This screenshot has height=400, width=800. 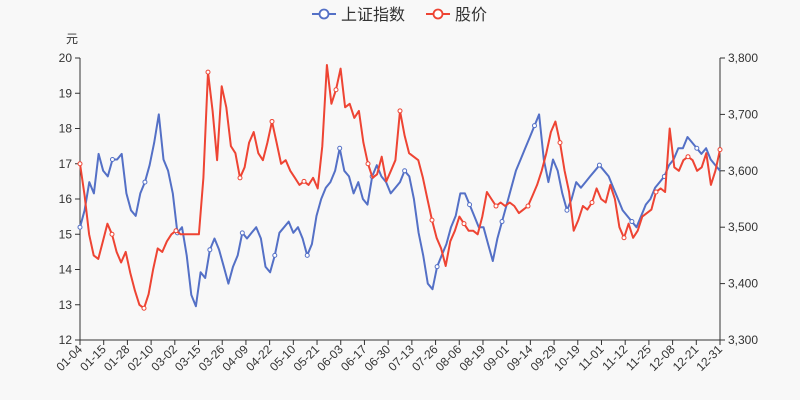 I want to click on y-left-tick-label: 16, so click(x=66, y=199).